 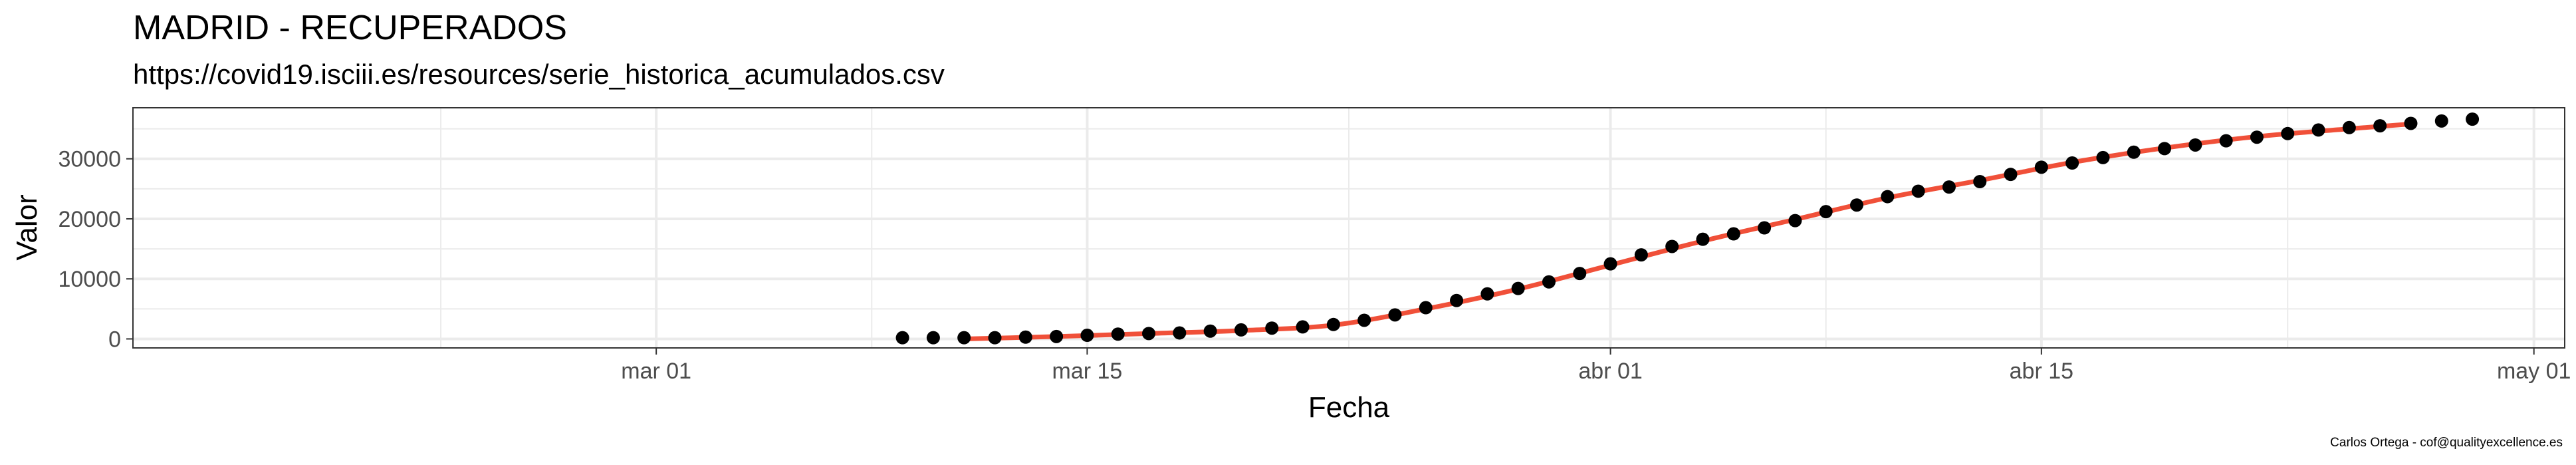 What do you see at coordinates (90, 279) in the screenshot?
I see `y-tick-label: 10000` at bounding box center [90, 279].